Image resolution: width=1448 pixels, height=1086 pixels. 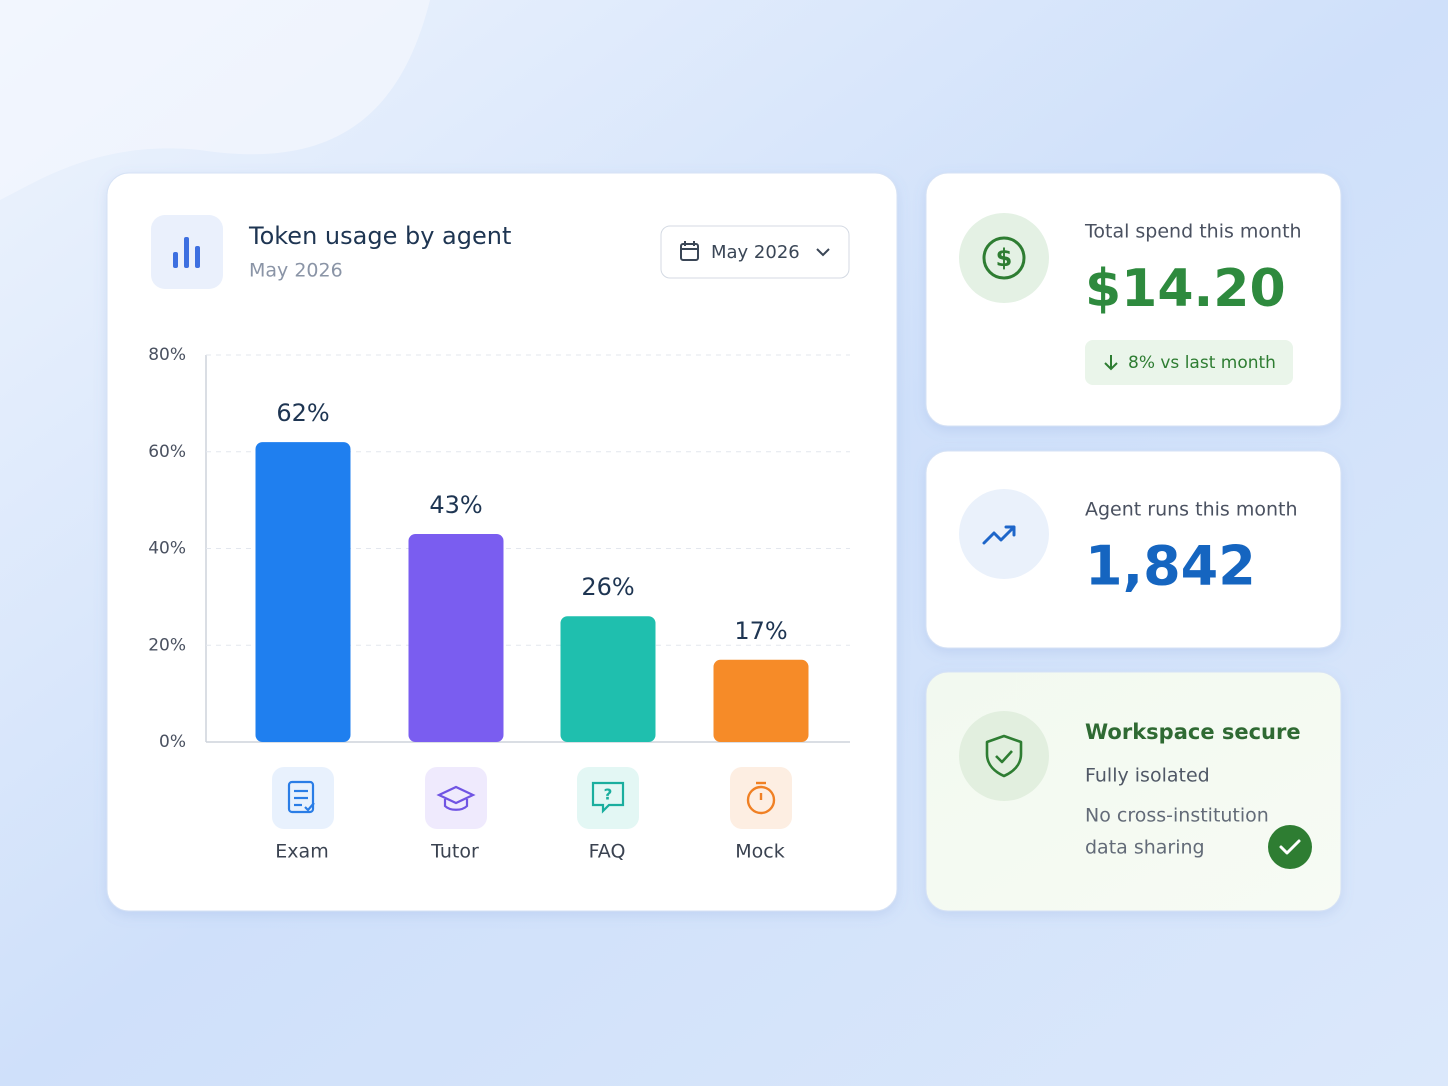 I want to click on spend-change: 8% vs last month, so click(x=1202, y=363).